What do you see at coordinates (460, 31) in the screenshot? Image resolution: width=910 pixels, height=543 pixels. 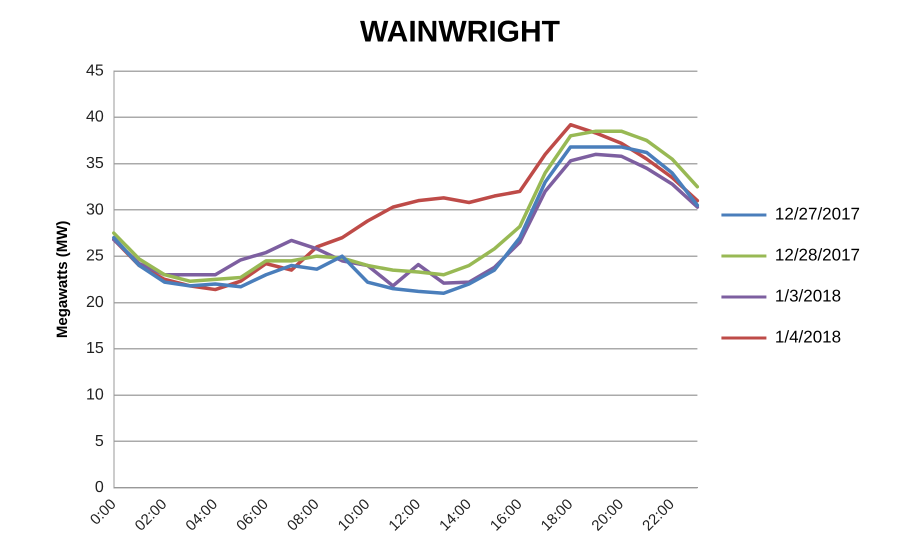 I see `chart-title: WAINWRIGHT` at bounding box center [460, 31].